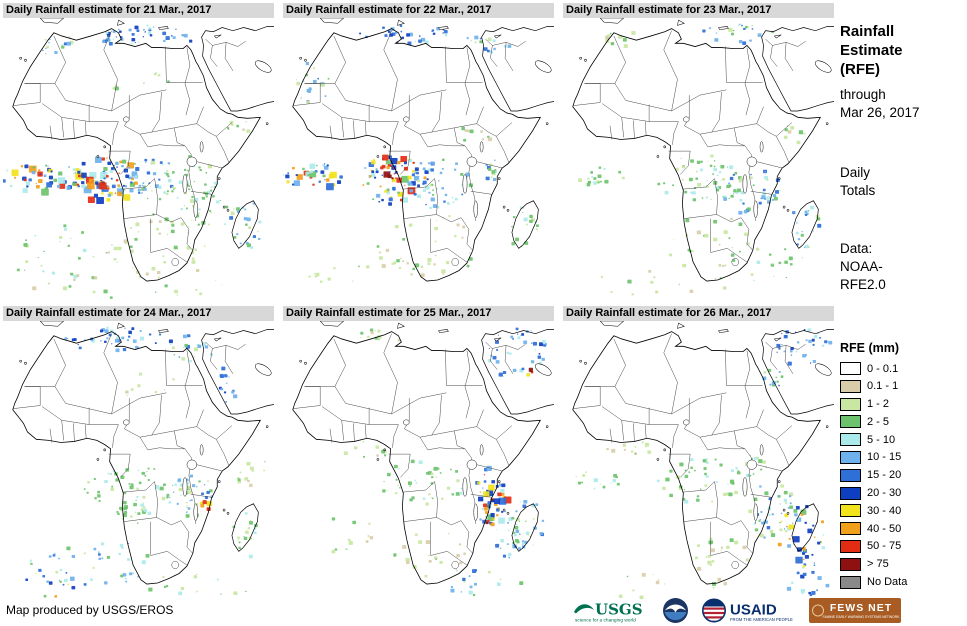 The width and height of the screenshot is (967, 626). What do you see at coordinates (823, 66) in the screenshot?
I see `persian-gulf` at bounding box center [823, 66].